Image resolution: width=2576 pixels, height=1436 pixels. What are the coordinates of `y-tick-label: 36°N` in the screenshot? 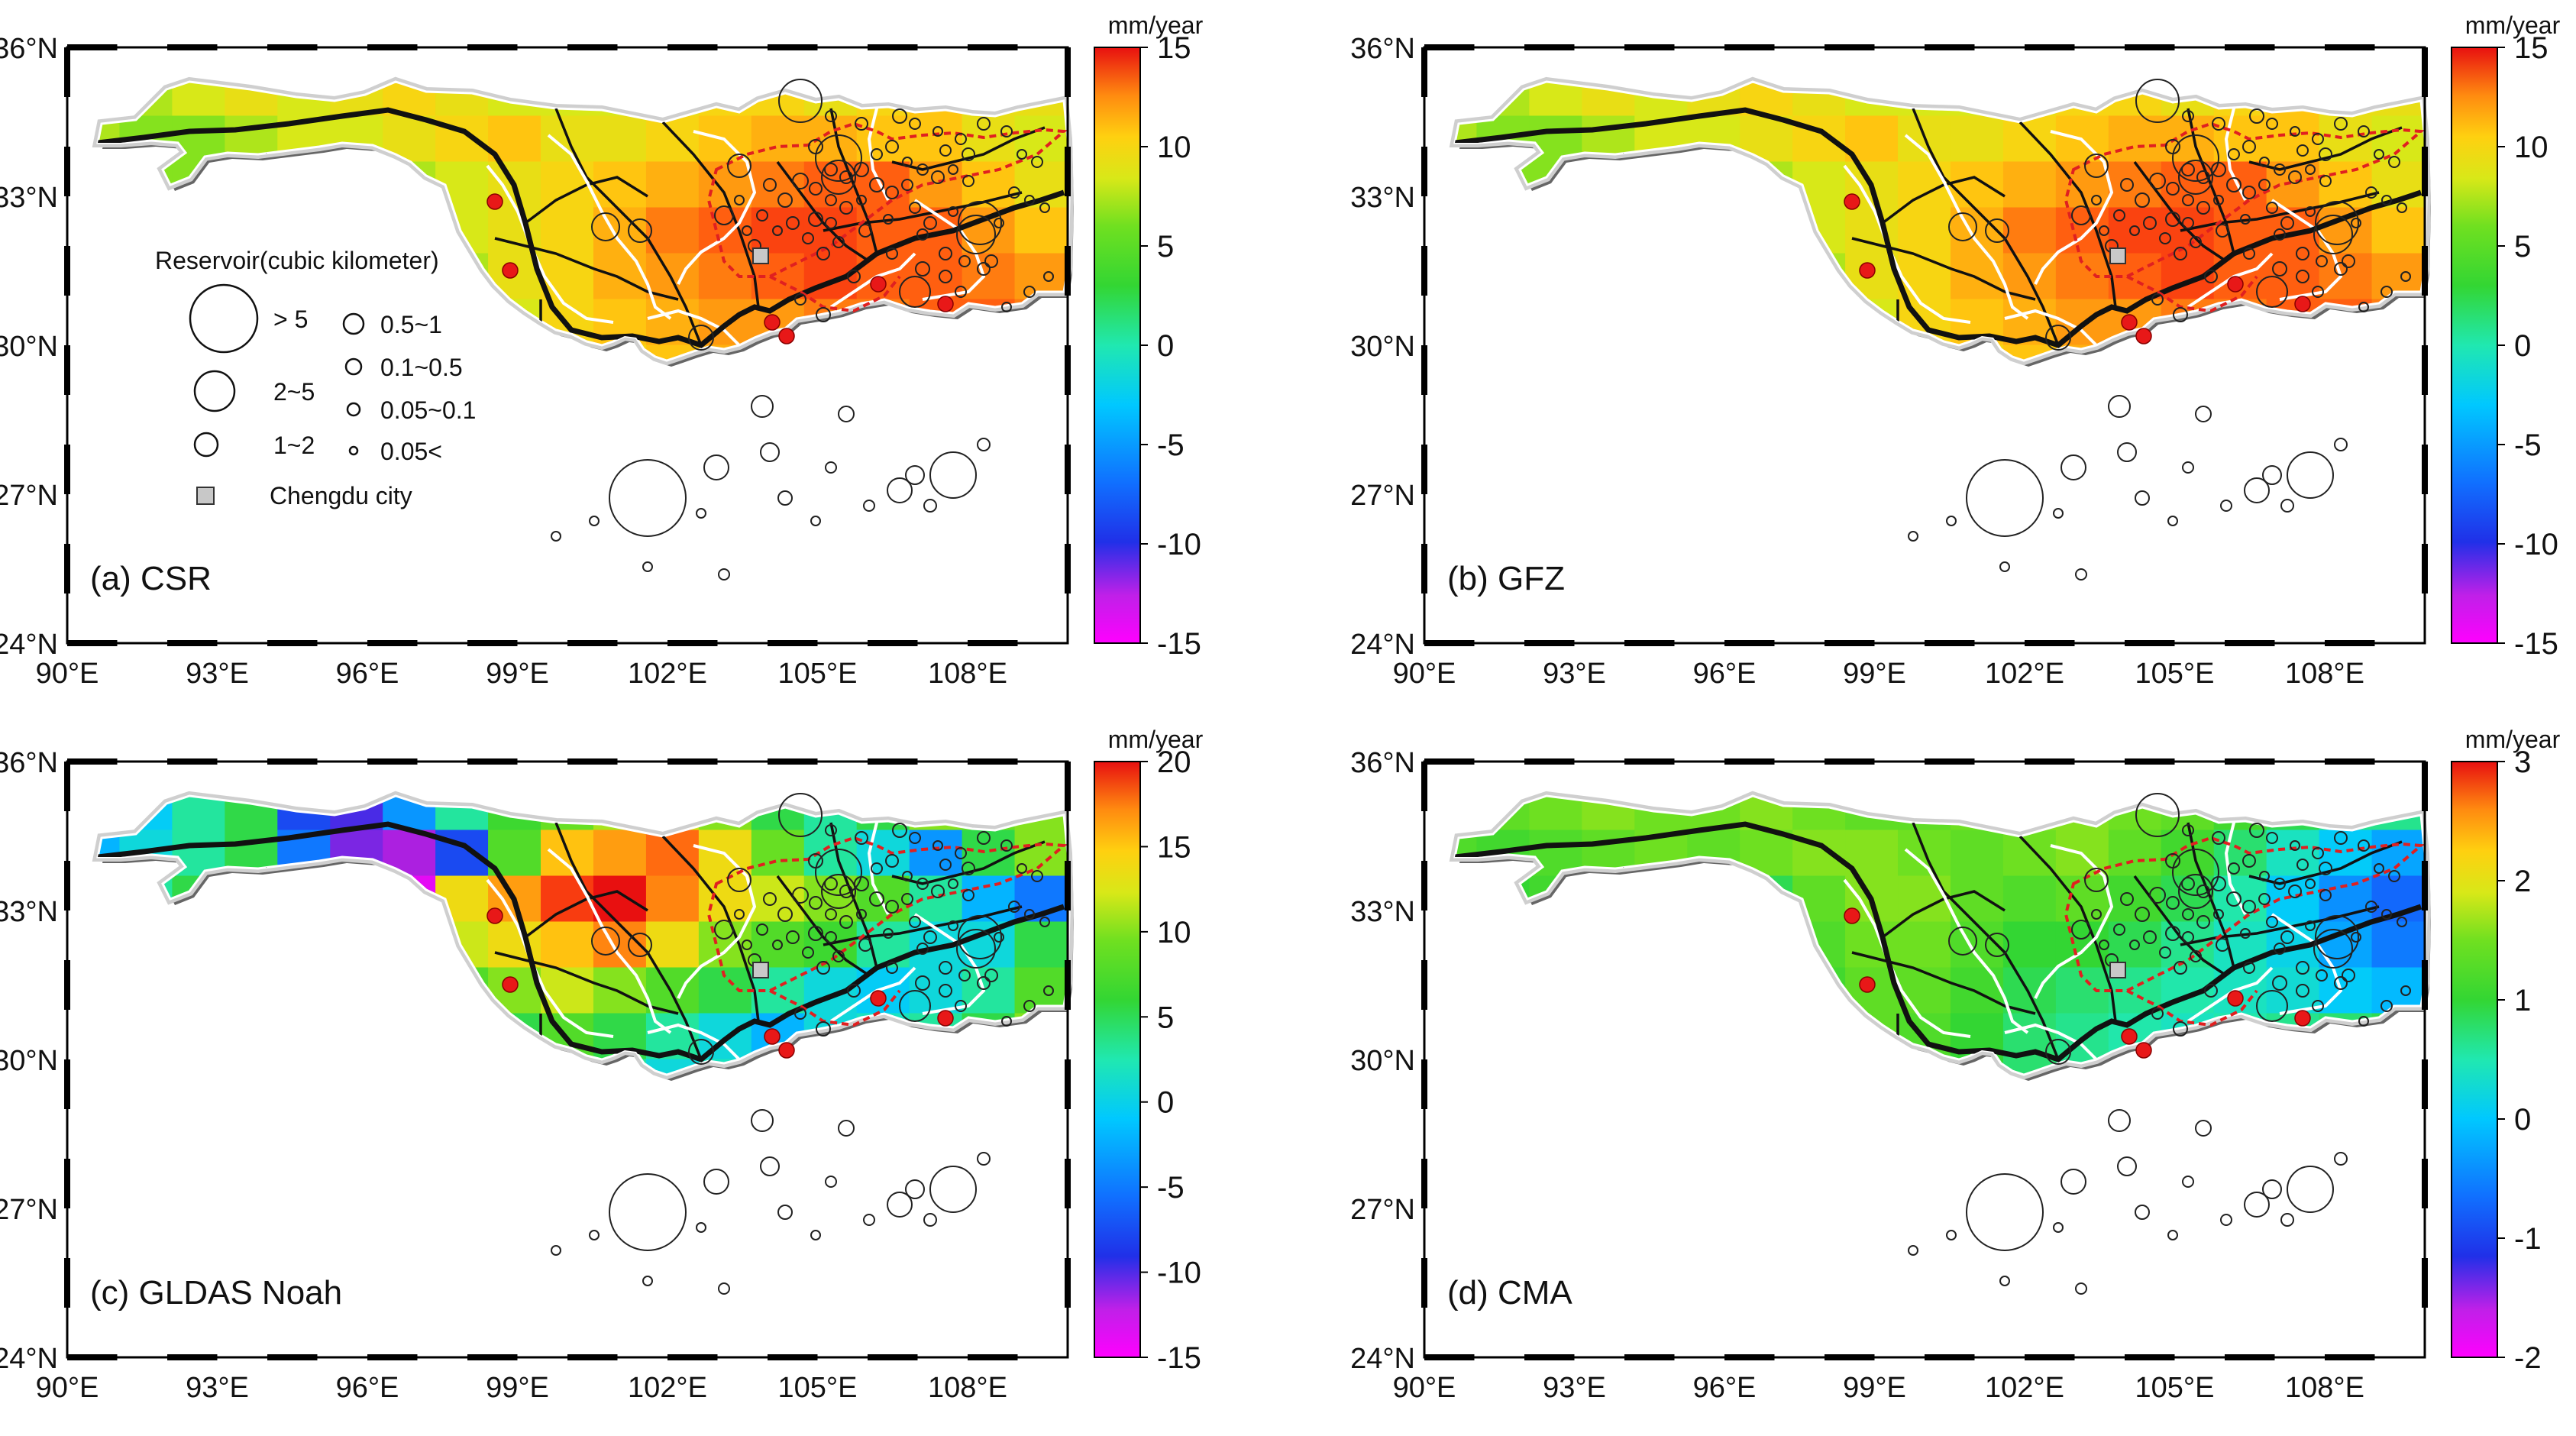 It's located at (29, 49).